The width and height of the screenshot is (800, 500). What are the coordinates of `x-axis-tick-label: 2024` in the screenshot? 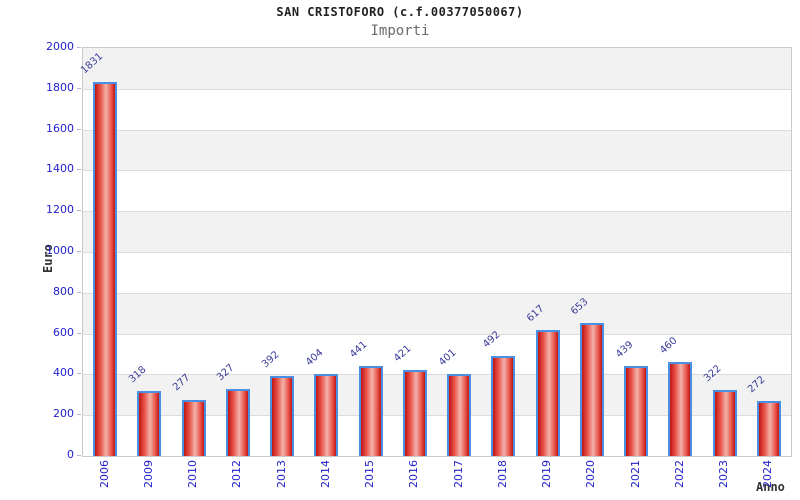 It's located at (768, 480).